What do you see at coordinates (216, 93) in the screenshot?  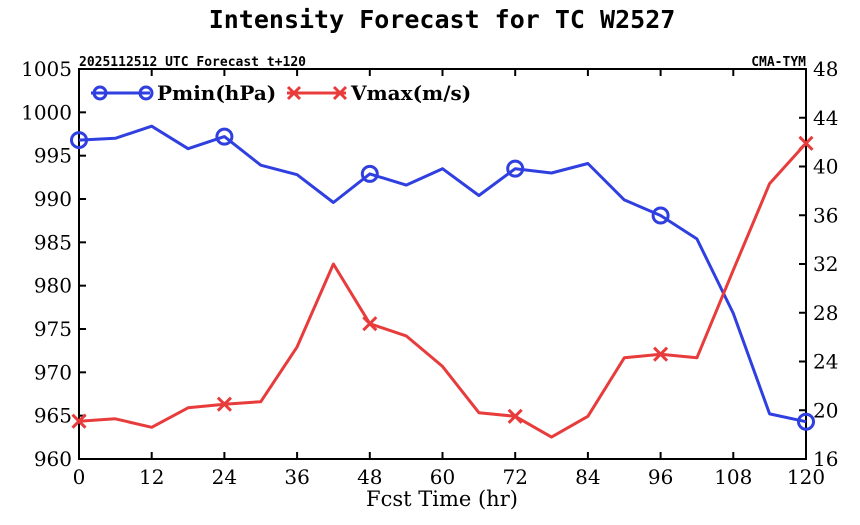 I see `legend-pmin-label: Pmin(hPa)` at bounding box center [216, 93].